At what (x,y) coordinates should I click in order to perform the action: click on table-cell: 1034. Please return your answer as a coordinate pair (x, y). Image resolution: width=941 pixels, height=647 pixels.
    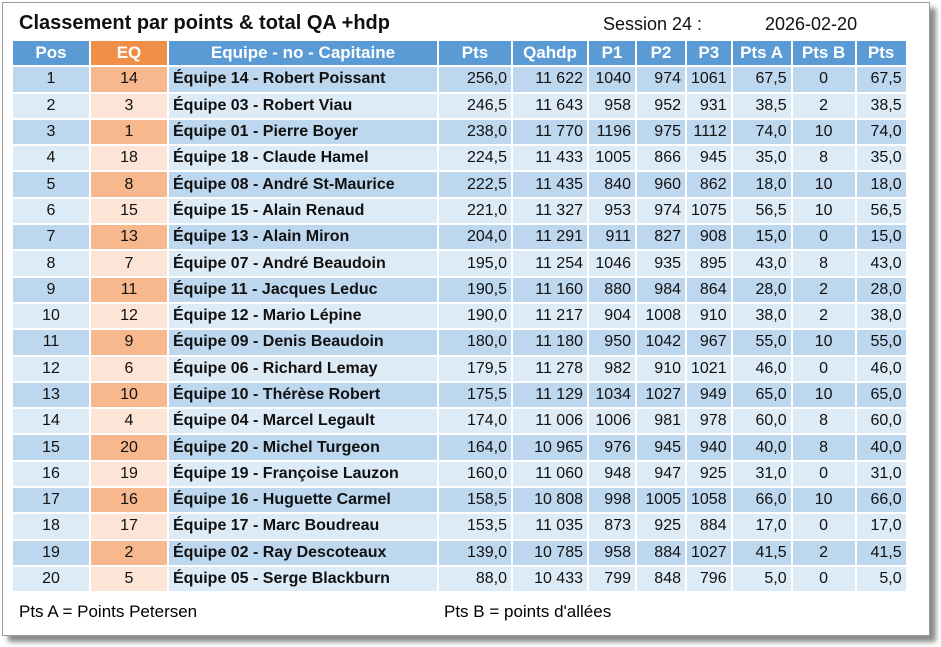
    Looking at the image, I should click on (613, 396).